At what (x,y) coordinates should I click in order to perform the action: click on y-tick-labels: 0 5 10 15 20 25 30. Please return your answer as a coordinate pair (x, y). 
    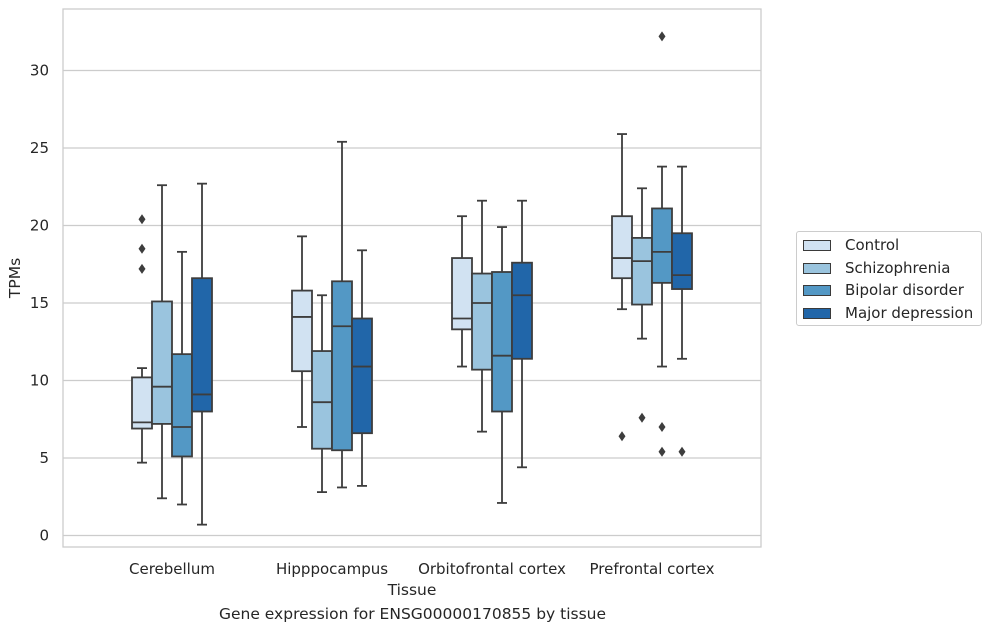
    Looking at the image, I should click on (39, 303).